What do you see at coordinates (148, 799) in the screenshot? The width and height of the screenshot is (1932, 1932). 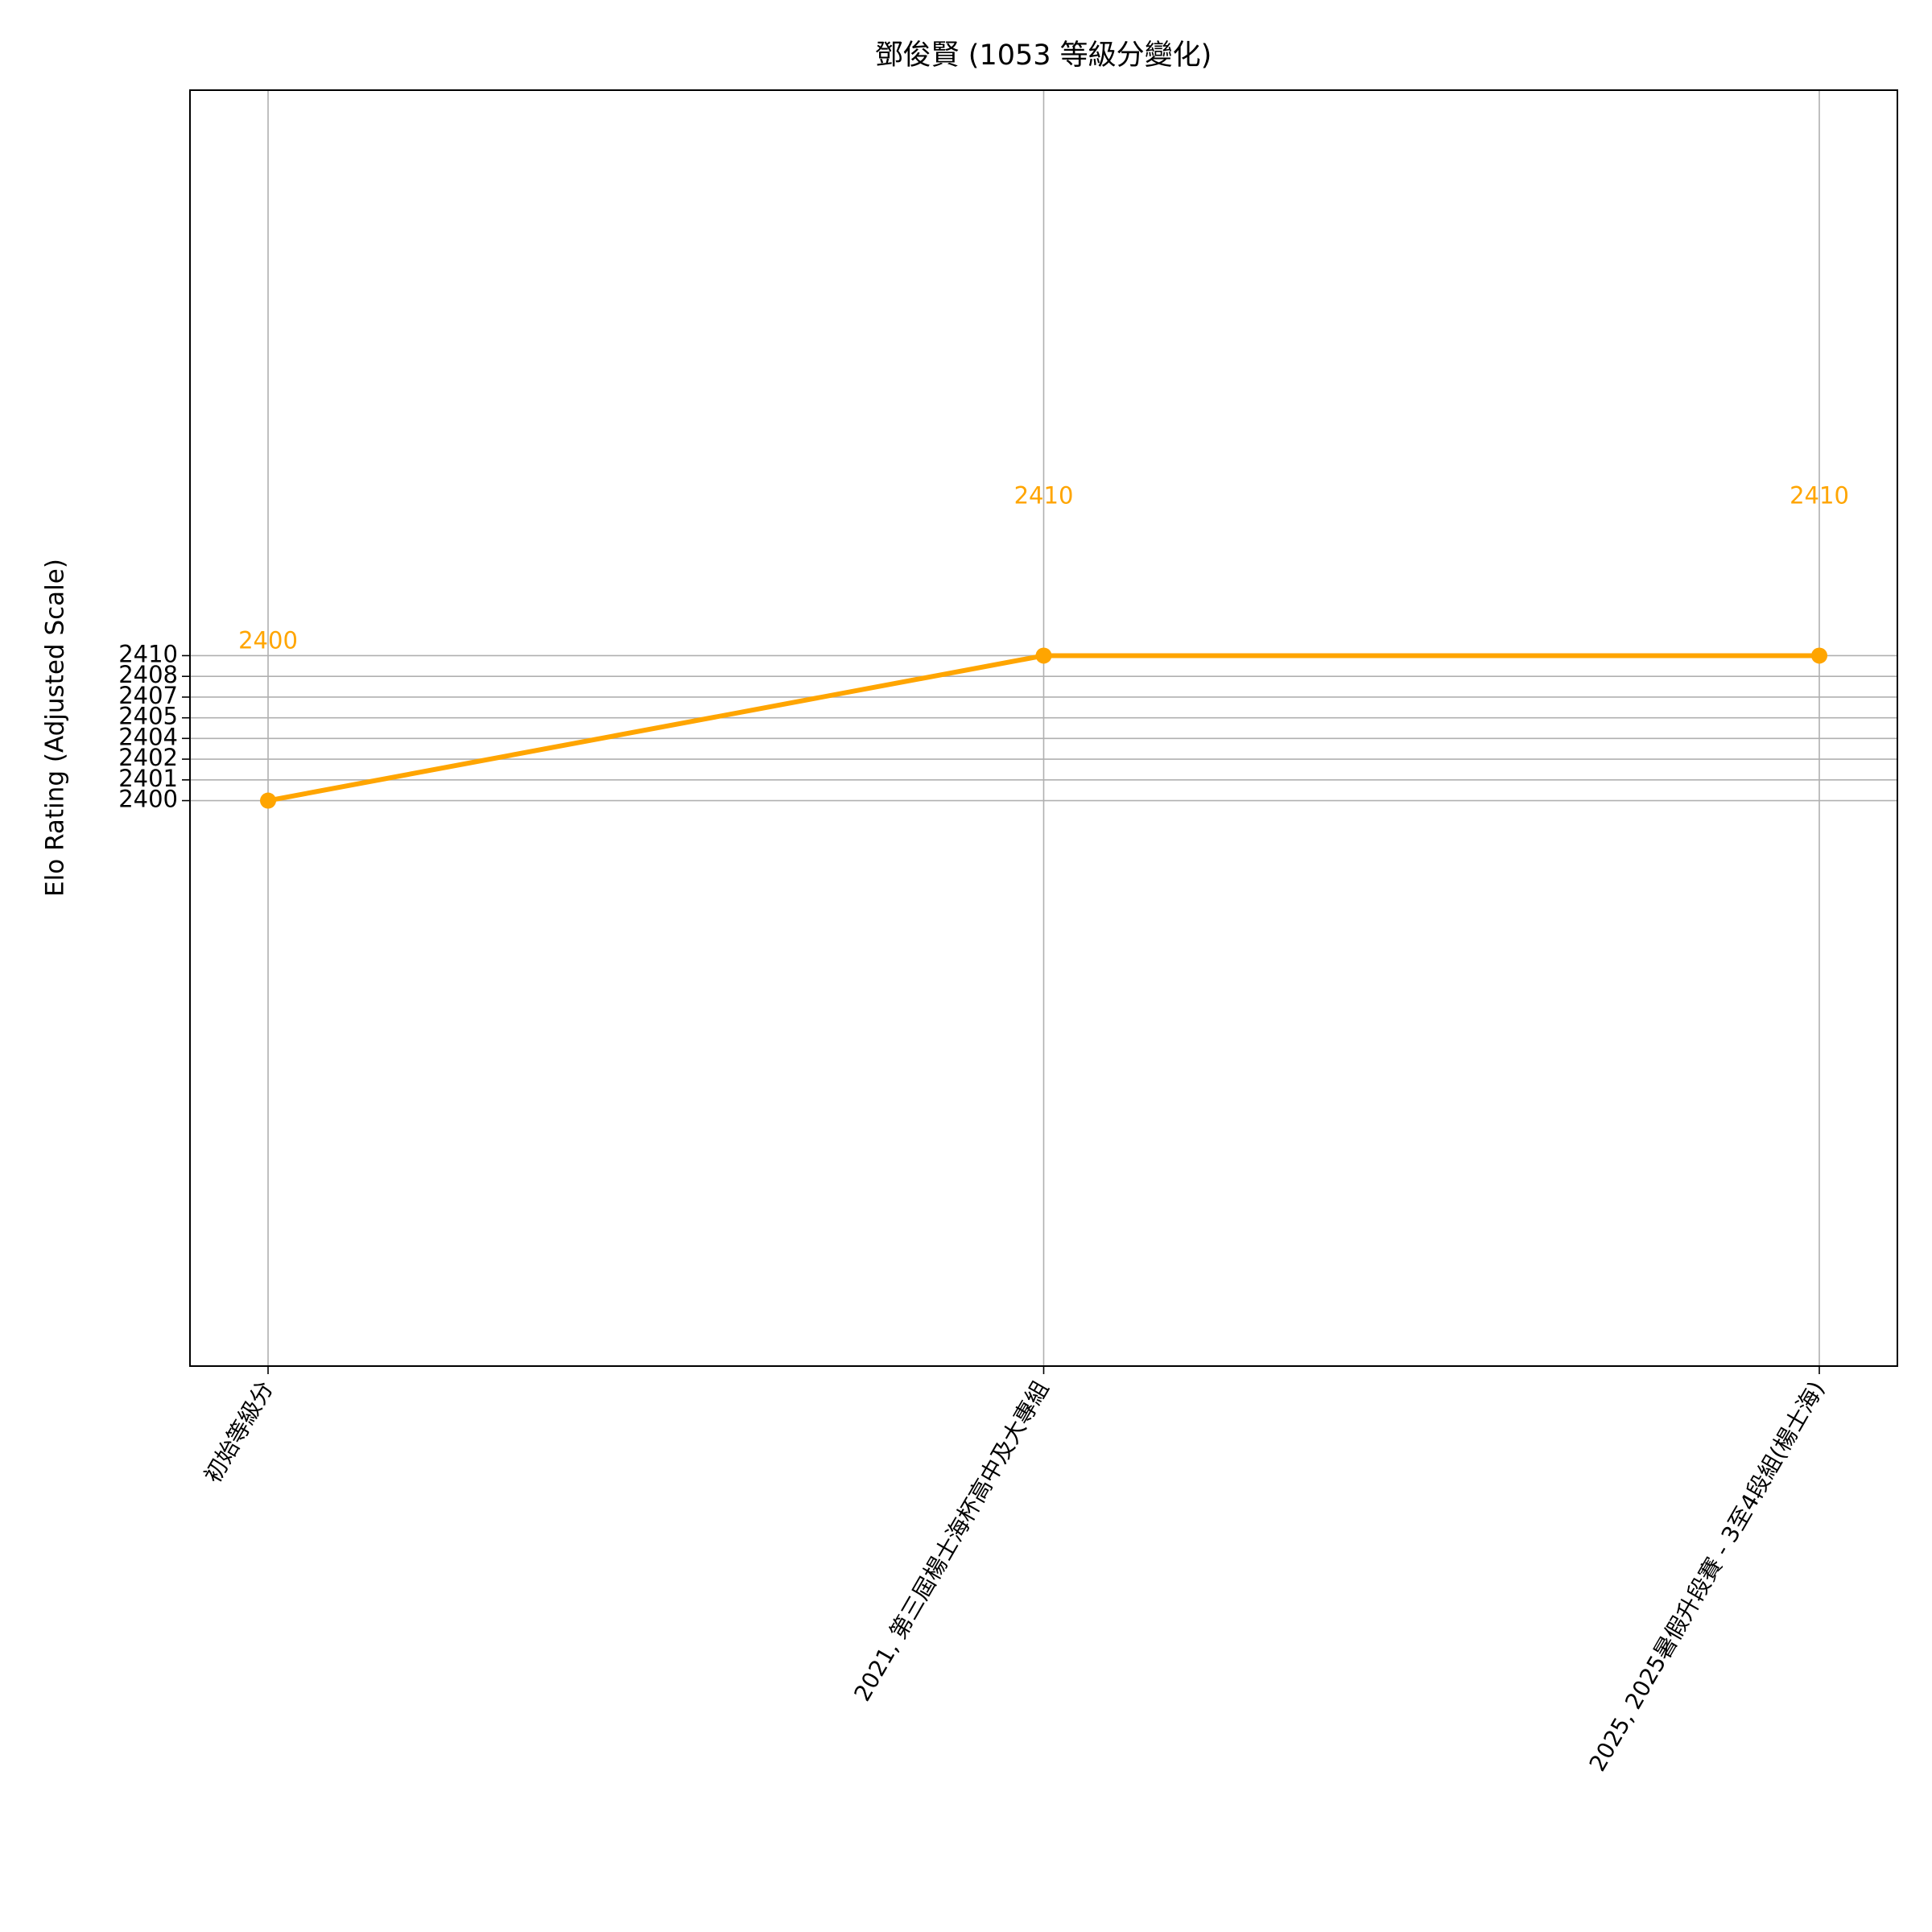 I see `y-tick-label: 2400` at bounding box center [148, 799].